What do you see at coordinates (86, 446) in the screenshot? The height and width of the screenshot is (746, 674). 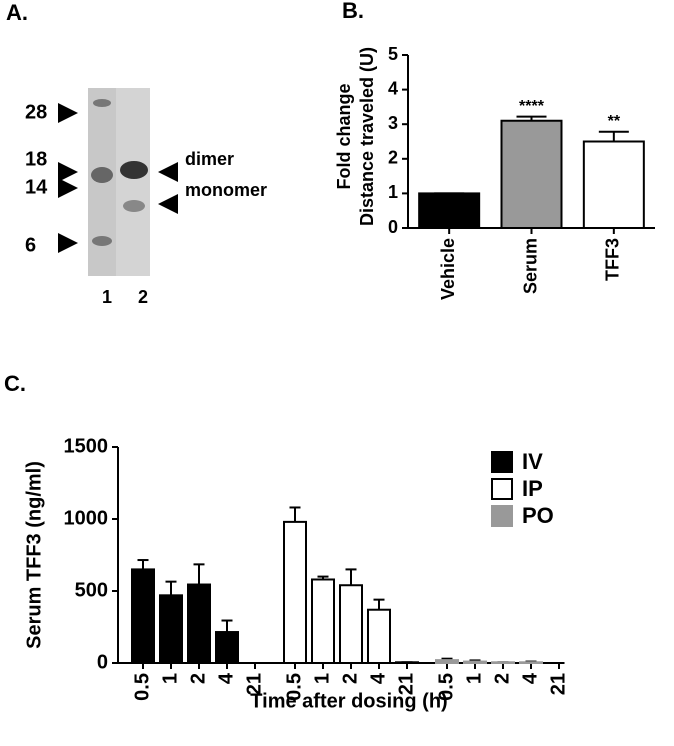 I see `y-tick-label: 1500` at bounding box center [86, 446].